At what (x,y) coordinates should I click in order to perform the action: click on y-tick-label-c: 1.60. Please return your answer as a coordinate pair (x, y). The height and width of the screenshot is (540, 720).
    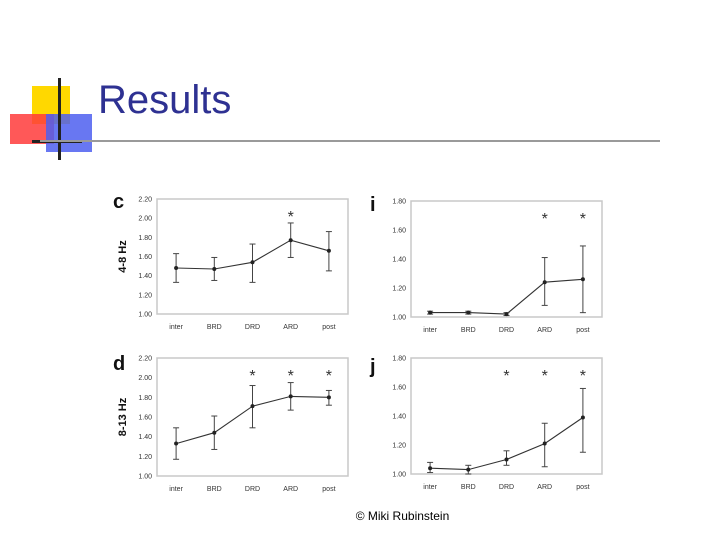
    Looking at the image, I should click on (145, 257).